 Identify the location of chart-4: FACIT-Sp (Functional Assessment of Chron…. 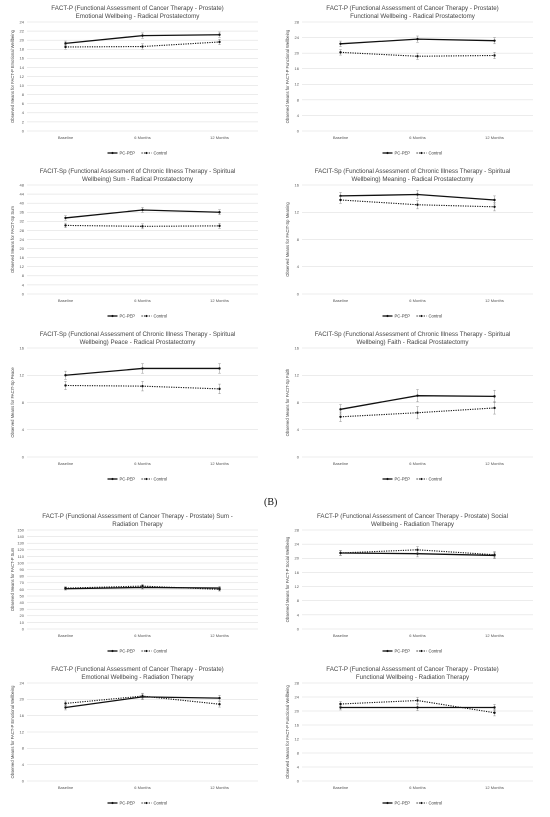
(409, 243).